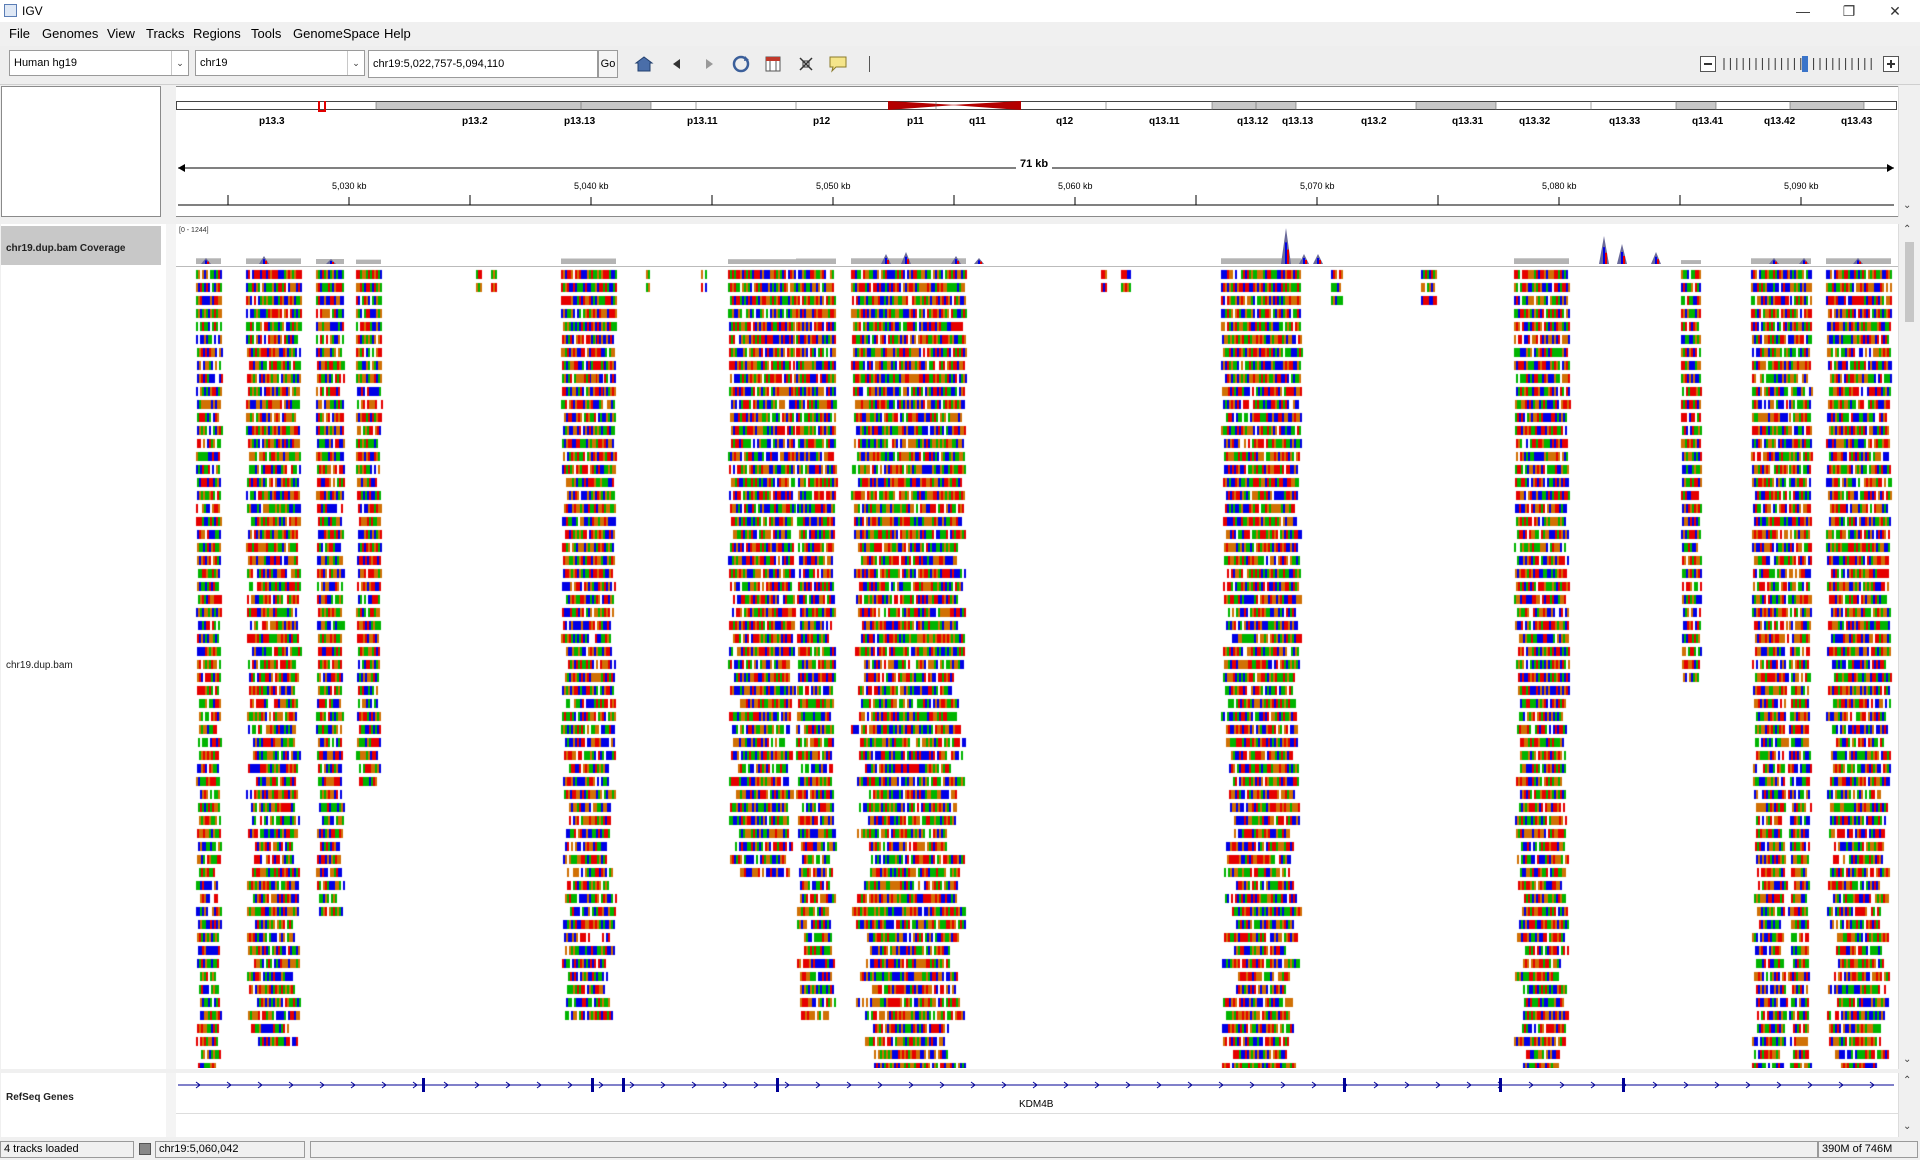  I want to click on status-tracks-loaded: 4 tracks loaded, so click(67, 1149).